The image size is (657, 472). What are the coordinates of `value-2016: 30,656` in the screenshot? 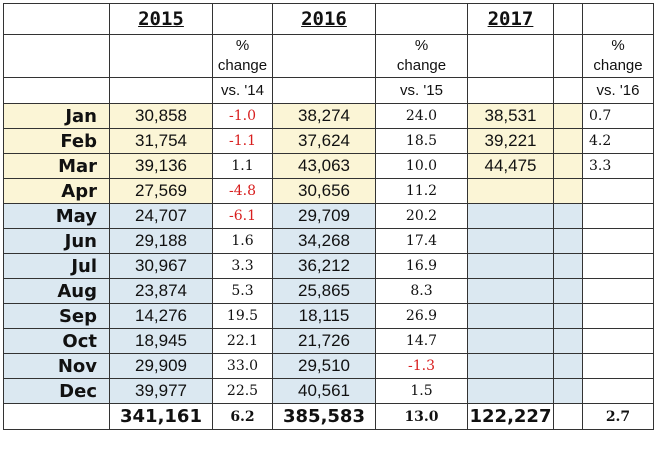 It's located at (324, 191).